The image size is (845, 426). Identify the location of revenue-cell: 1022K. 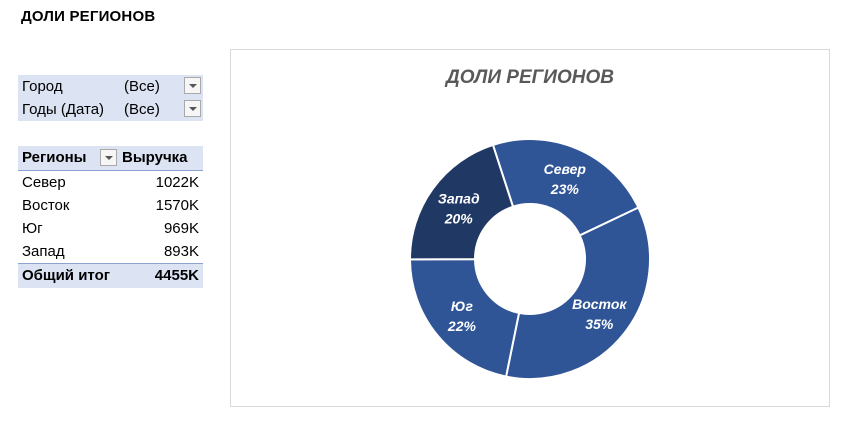
(177, 182).